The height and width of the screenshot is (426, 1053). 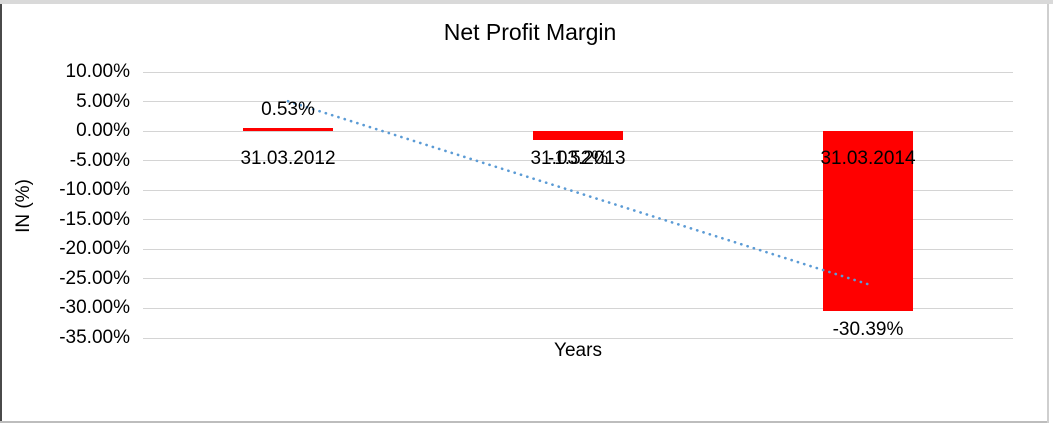 What do you see at coordinates (524, 422) in the screenshot?
I see `chart-border-bottom` at bounding box center [524, 422].